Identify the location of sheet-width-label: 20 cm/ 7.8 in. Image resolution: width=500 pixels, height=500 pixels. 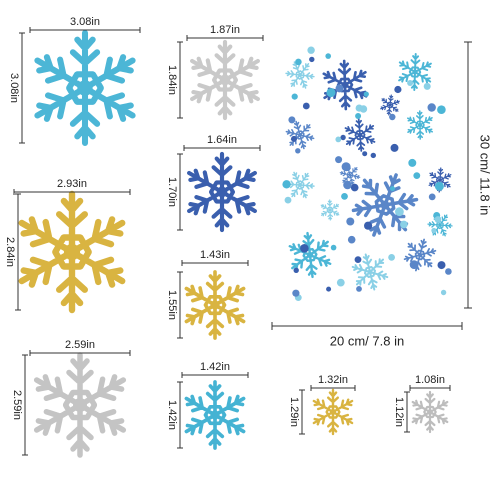
(367, 340).